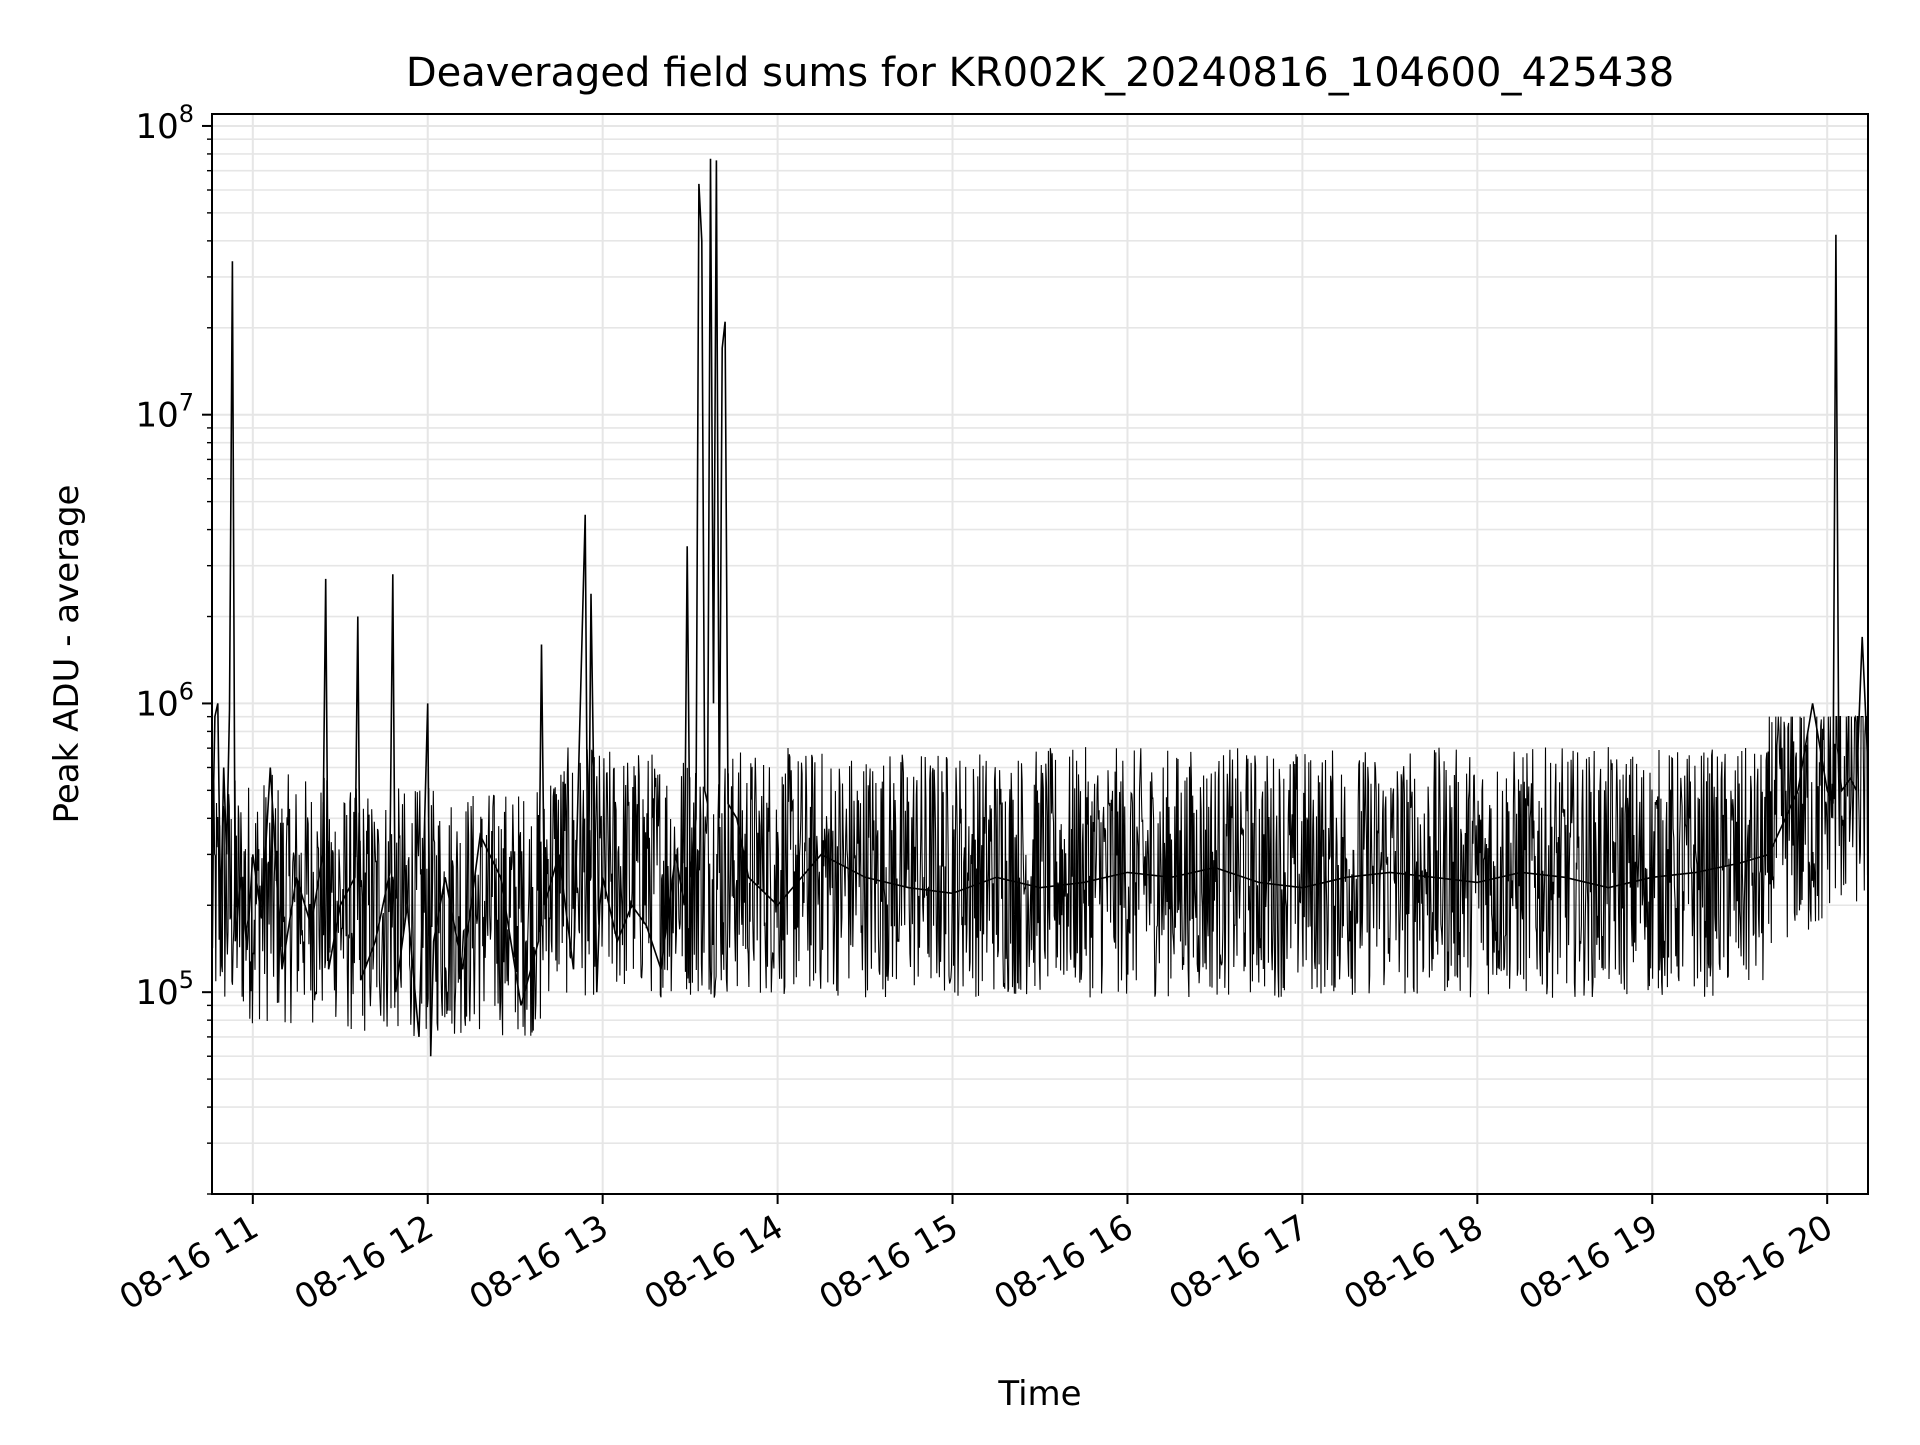  I want to click on y-axis-label: Peak ADU - average, so click(67, 654).